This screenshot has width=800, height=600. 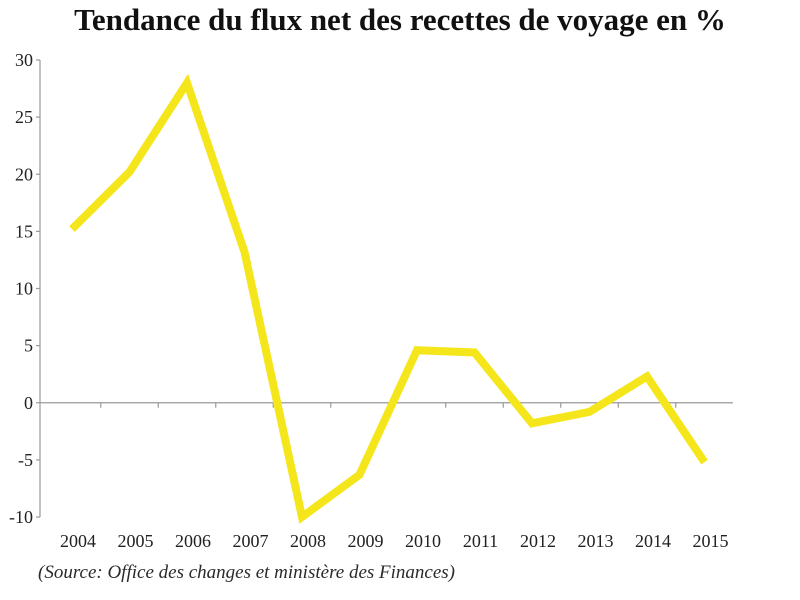 What do you see at coordinates (24, 231) in the screenshot?
I see `y-tick-label: 15` at bounding box center [24, 231].